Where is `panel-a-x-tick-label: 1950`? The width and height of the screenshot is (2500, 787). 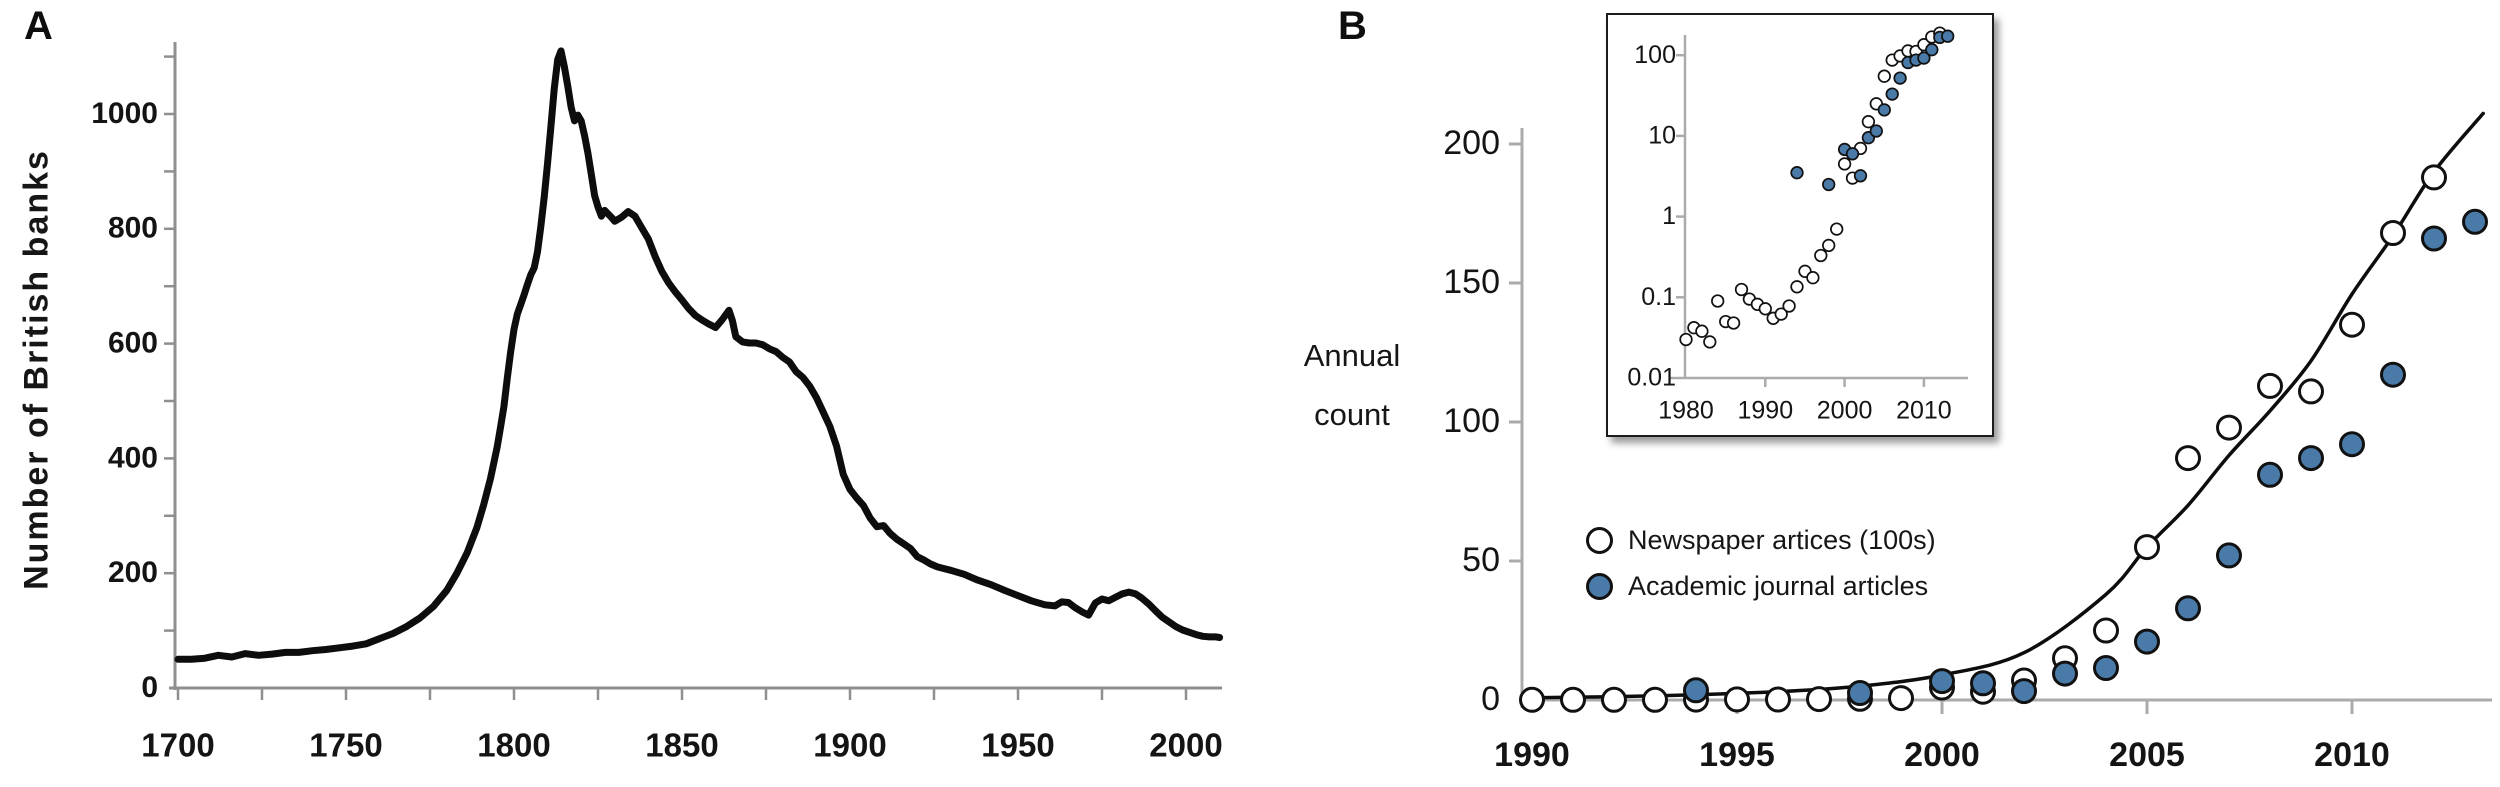 panel-a-x-tick-label: 1950 is located at coordinates (1017, 745).